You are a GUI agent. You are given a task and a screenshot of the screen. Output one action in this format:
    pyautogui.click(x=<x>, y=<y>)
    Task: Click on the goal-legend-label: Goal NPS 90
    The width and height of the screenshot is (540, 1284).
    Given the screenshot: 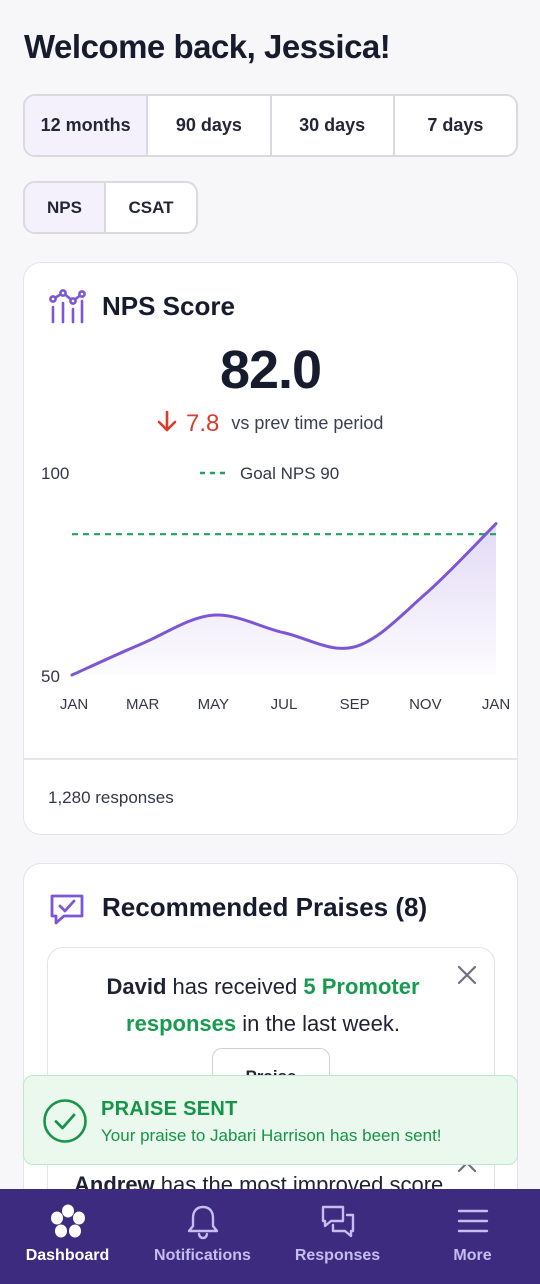 What is the action you would take?
    pyautogui.click(x=289, y=473)
    